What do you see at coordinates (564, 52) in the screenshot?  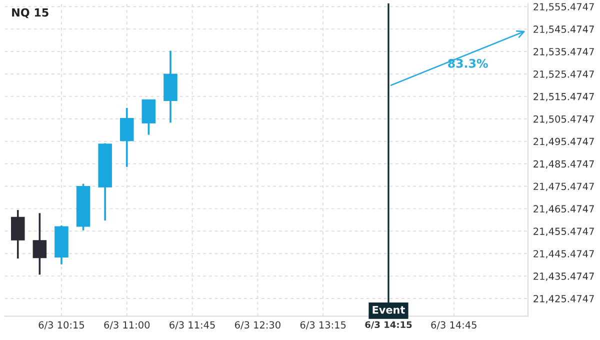 I see `y-tick-label: 21,535.4747` at bounding box center [564, 52].